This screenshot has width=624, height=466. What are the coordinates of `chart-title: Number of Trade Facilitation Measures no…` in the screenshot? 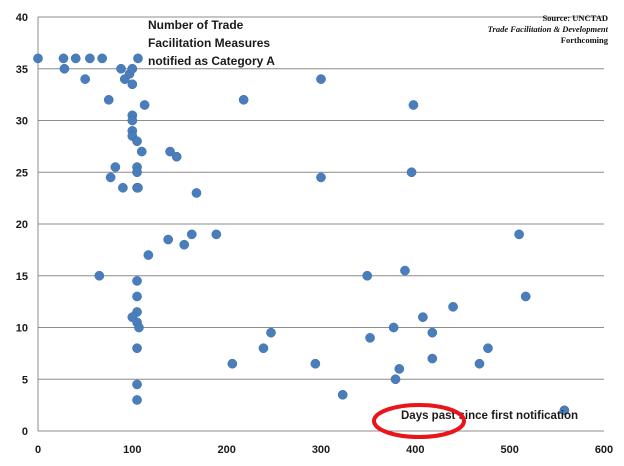 It's located at (211, 43).